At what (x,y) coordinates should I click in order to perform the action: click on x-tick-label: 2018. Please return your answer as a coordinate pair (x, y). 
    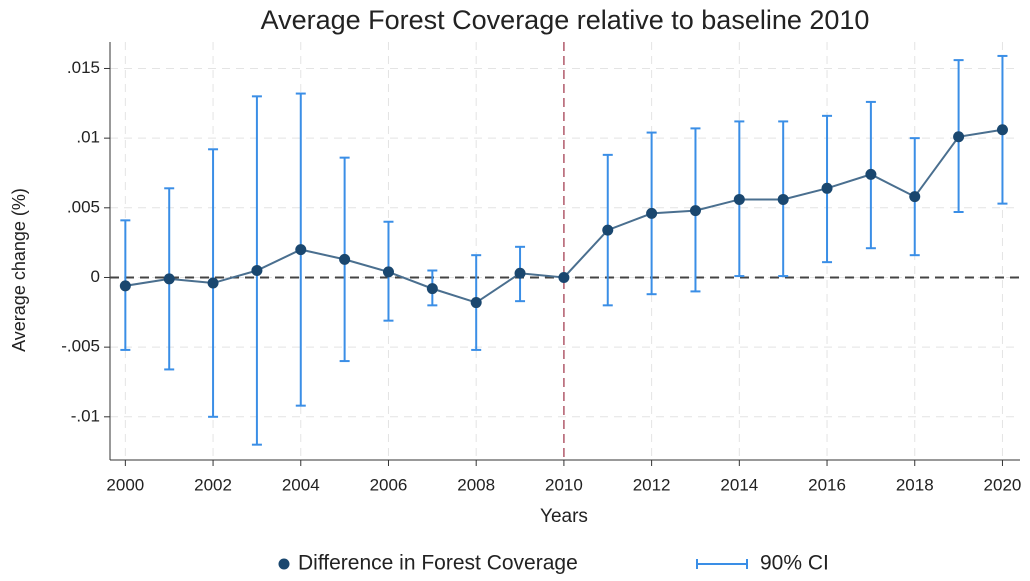
    Looking at the image, I should click on (915, 484).